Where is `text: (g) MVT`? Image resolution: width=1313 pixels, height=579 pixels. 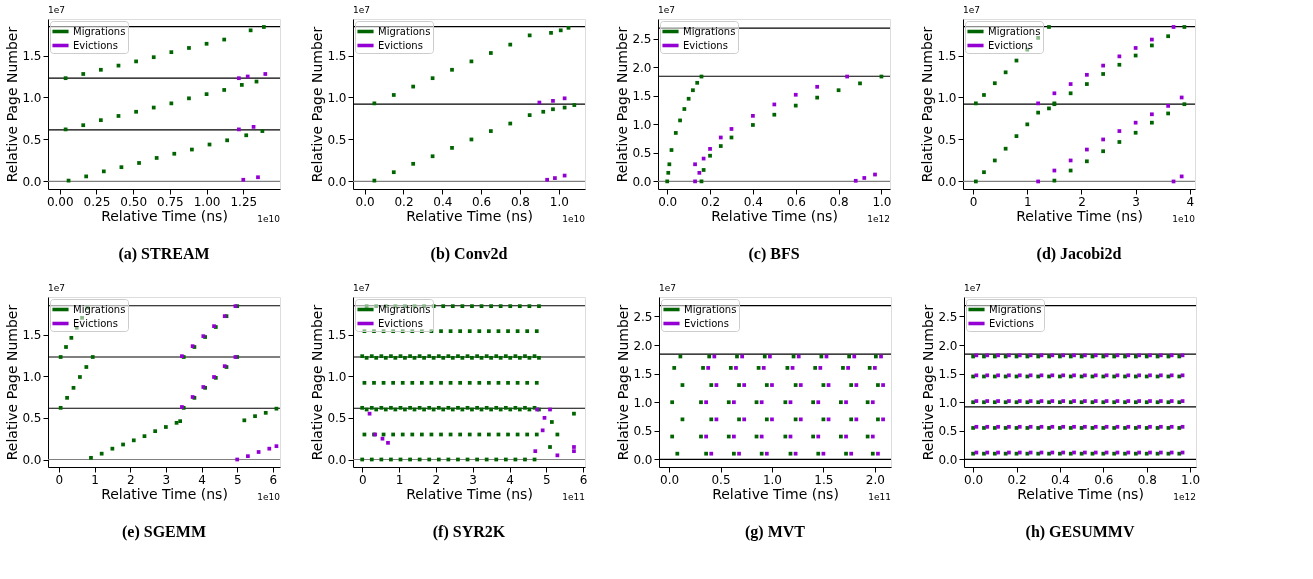 text: (g) MVT is located at coordinates (775, 532).